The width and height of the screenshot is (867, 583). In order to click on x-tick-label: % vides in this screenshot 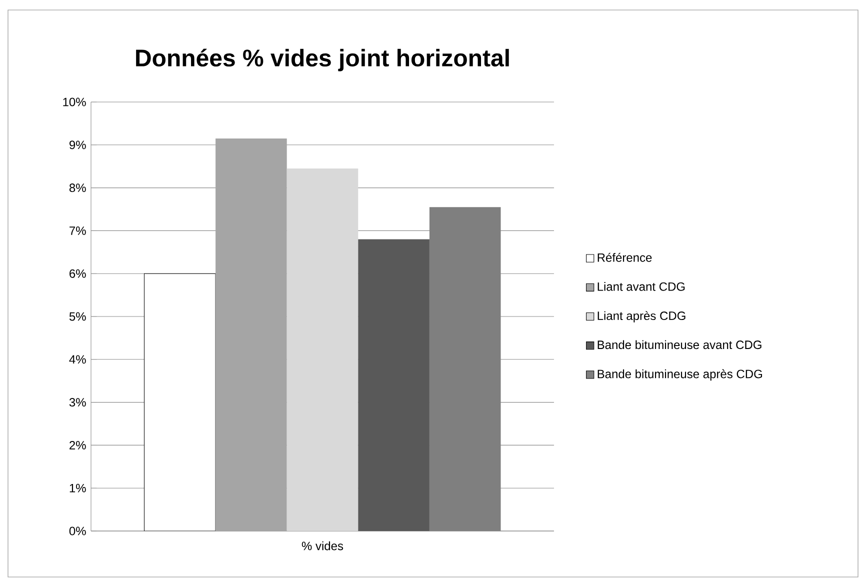, I will do `click(323, 545)`.